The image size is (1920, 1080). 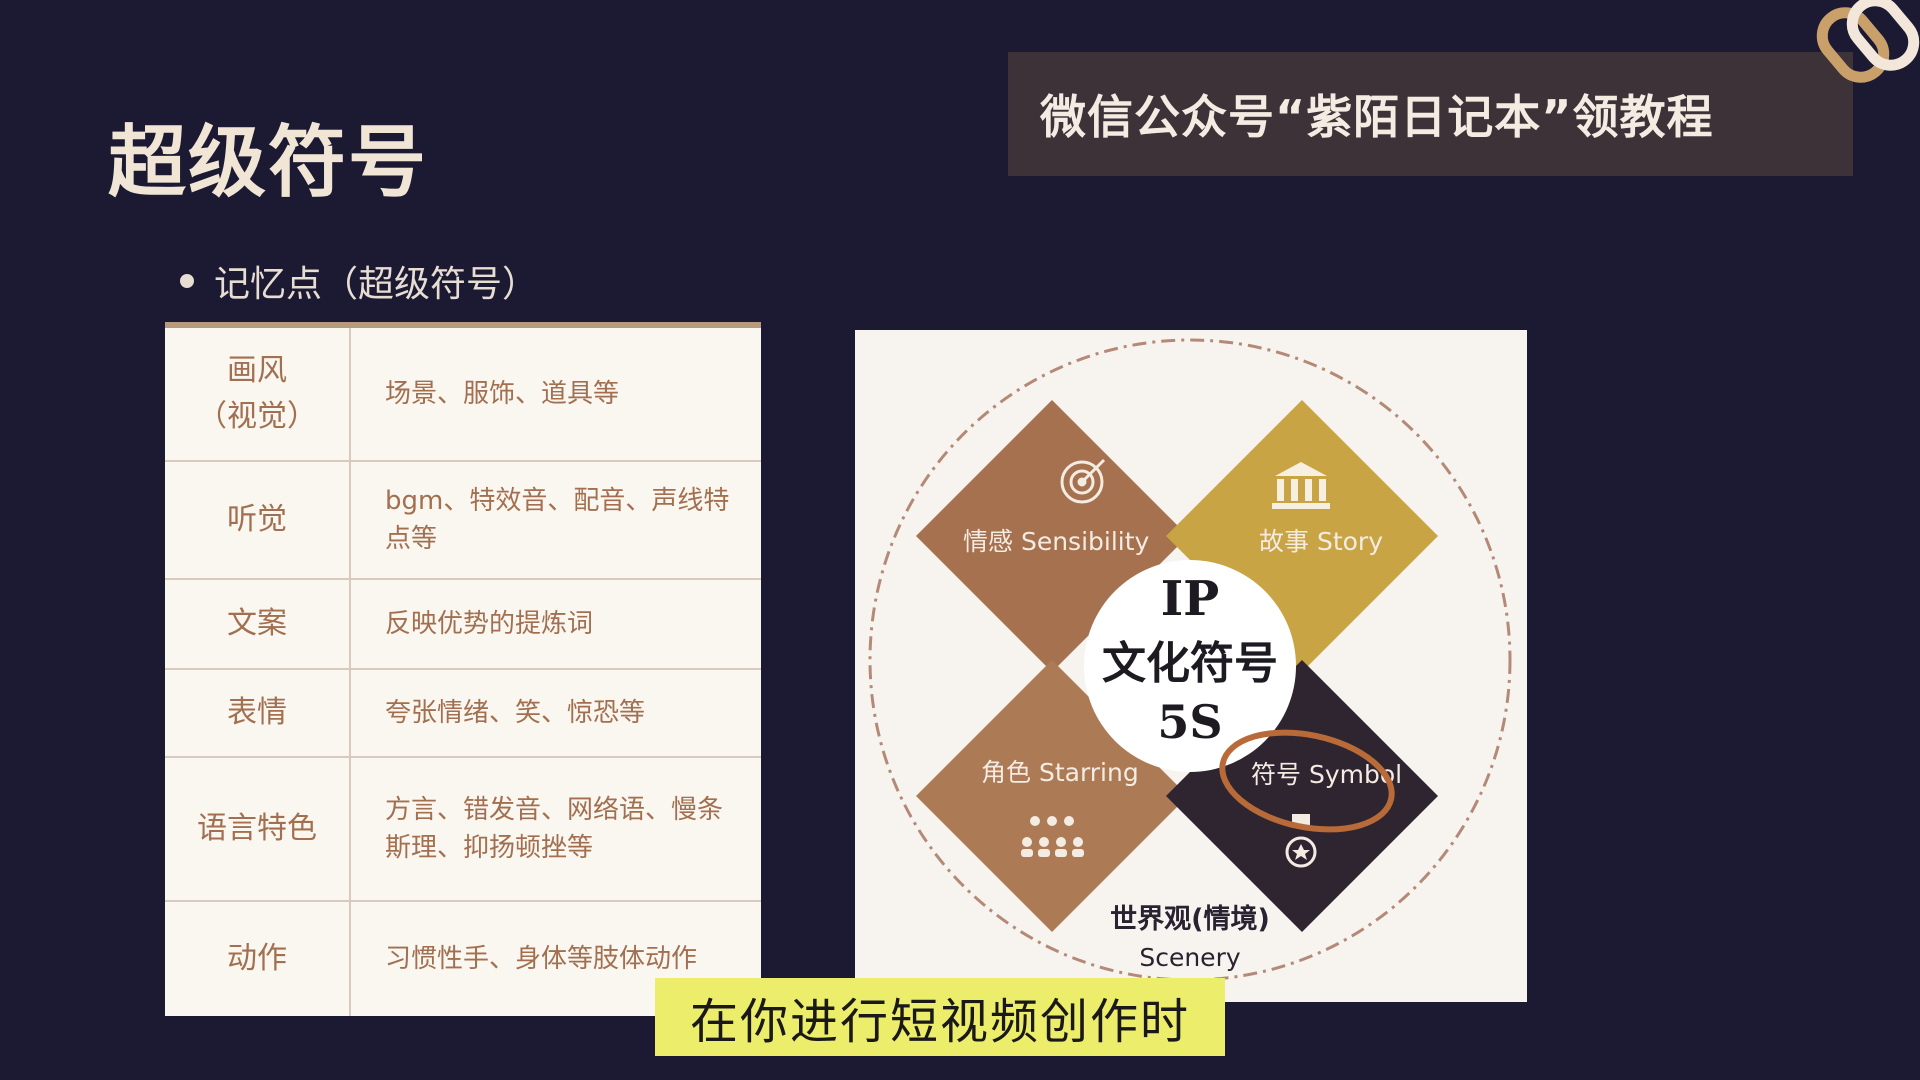 I want to click on promo-banner: 微信公众号“紫陌日记本”领教程, so click(x=1430, y=114).